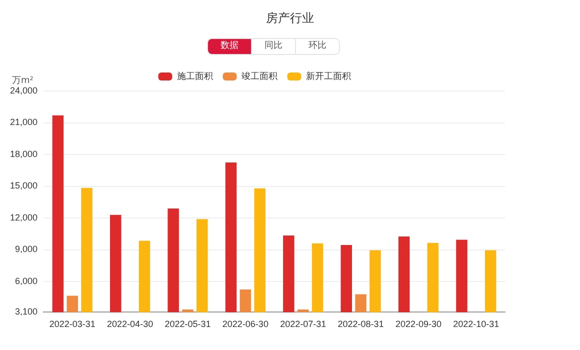  What do you see at coordinates (26, 281) in the screenshot?
I see `y-tick-label: 6,000` at bounding box center [26, 281].